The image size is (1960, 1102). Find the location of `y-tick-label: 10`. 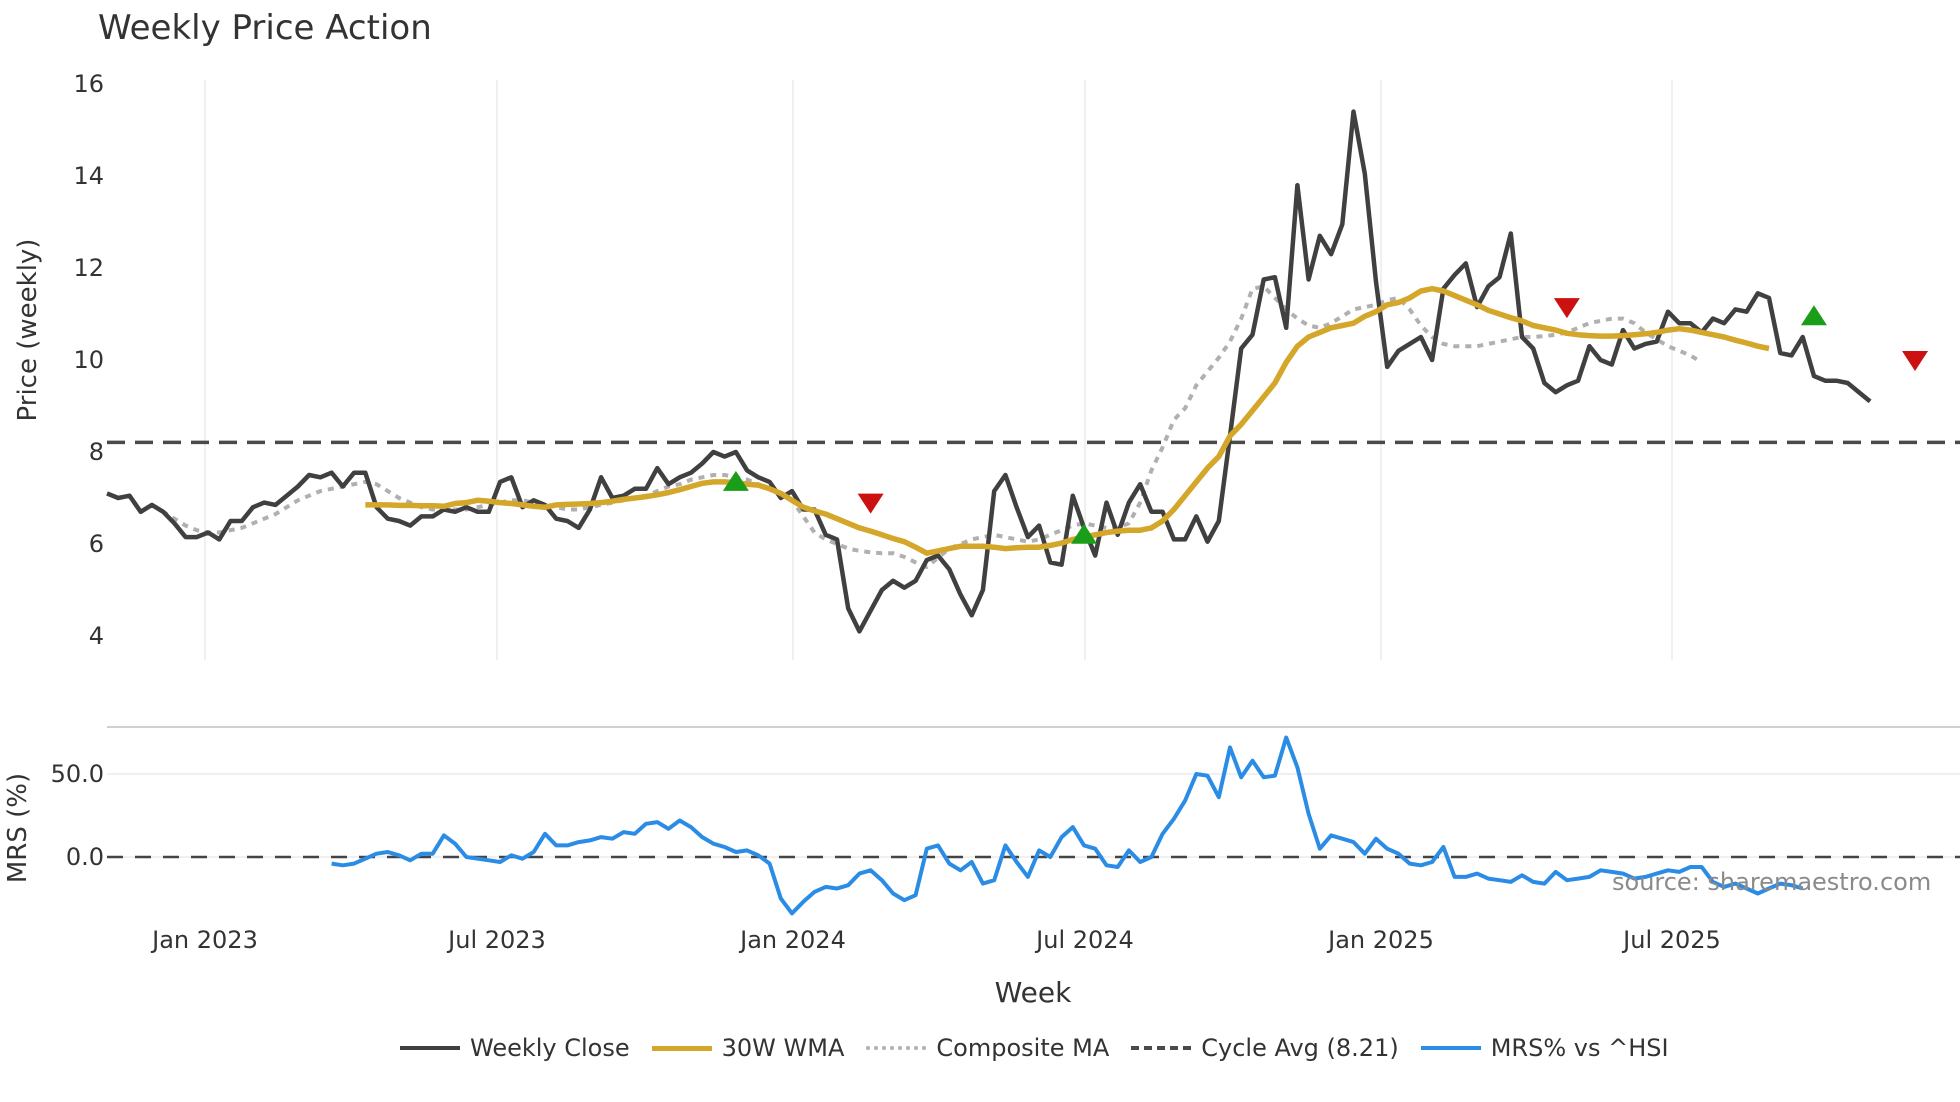

y-tick-label: 10 is located at coordinates (88, 360).